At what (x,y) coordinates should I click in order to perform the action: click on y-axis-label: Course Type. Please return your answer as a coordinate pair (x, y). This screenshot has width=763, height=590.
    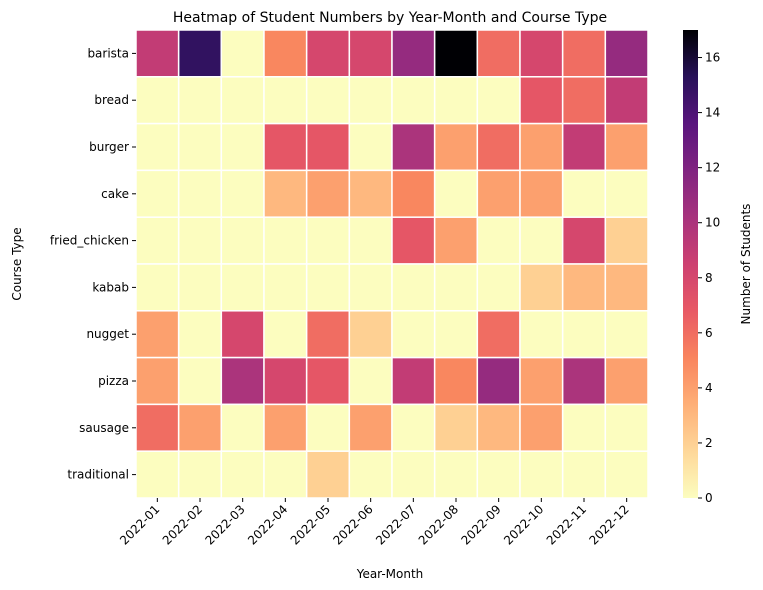
    Looking at the image, I should click on (17, 263).